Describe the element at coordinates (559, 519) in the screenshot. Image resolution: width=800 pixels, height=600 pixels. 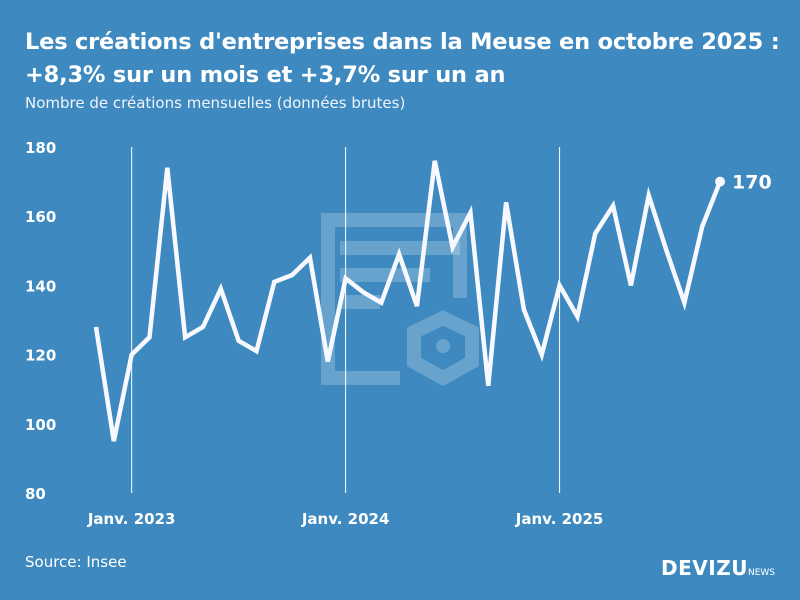
I see `x-tick-label: Janv. 2025` at that location.